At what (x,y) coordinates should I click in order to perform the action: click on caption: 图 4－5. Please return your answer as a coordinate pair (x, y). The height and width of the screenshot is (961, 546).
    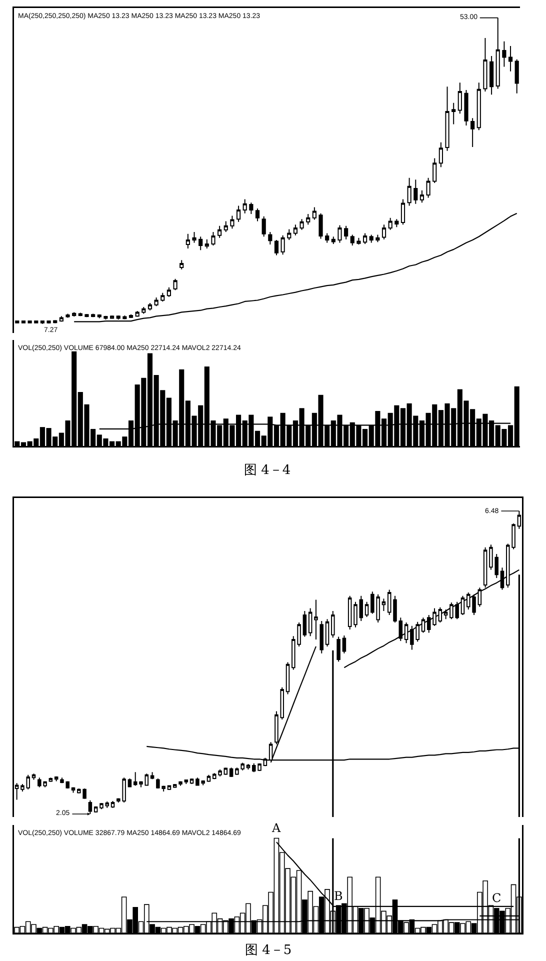
    Looking at the image, I should click on (268, 950).